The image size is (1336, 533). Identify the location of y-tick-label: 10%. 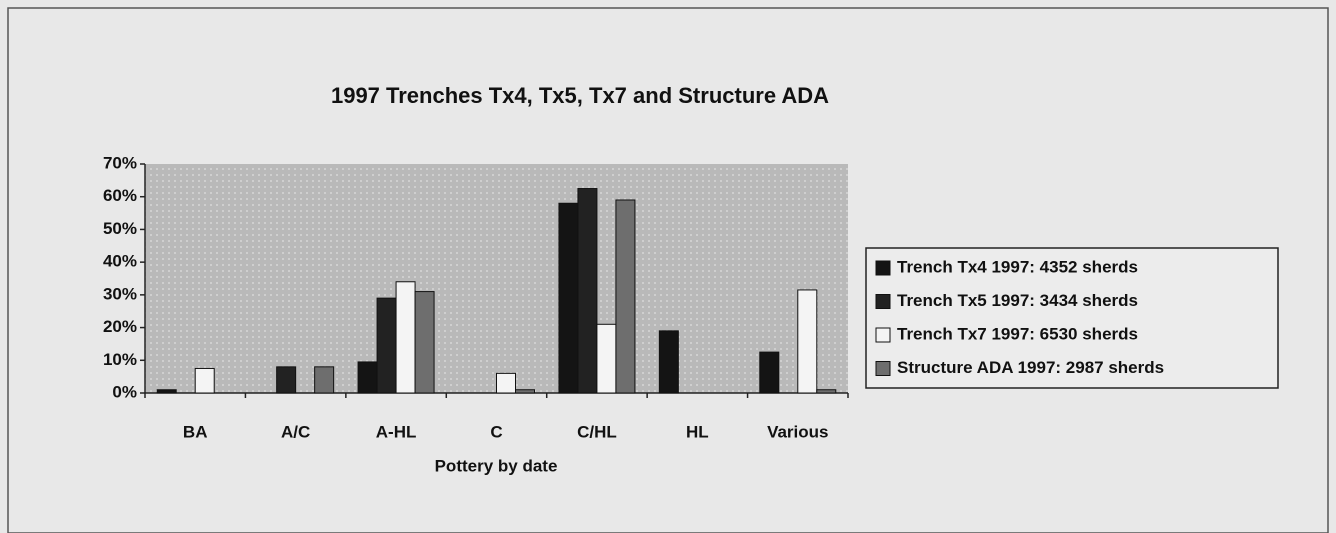
(120, 359).